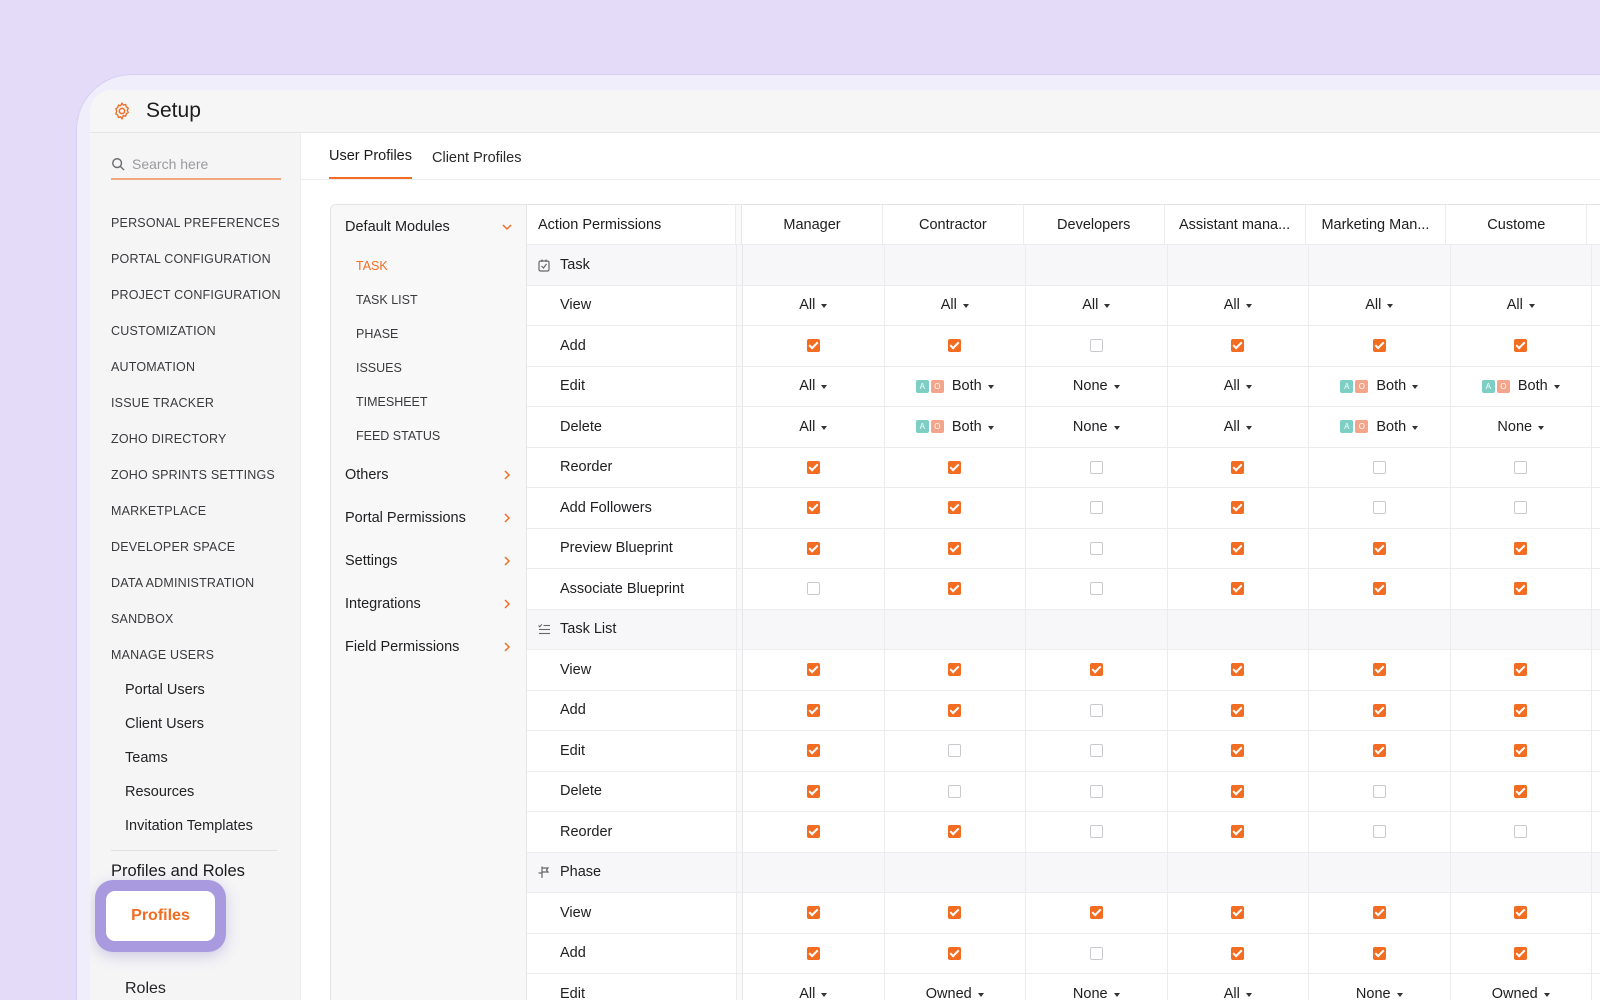  What do you see at coordinates (163, 403) in the screenshot?
I see `sidebar-item: ISSUE TRACKER` at bounding box center [163, 403].